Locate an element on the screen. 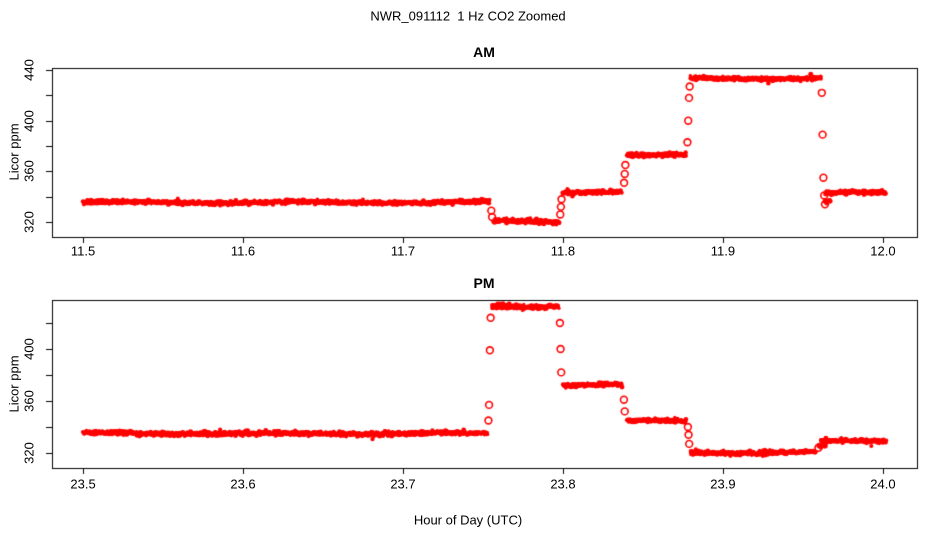 The image size is (936, 540). x-axis-label: Hour of Day (UTC) is located at coordinates (468, 520).